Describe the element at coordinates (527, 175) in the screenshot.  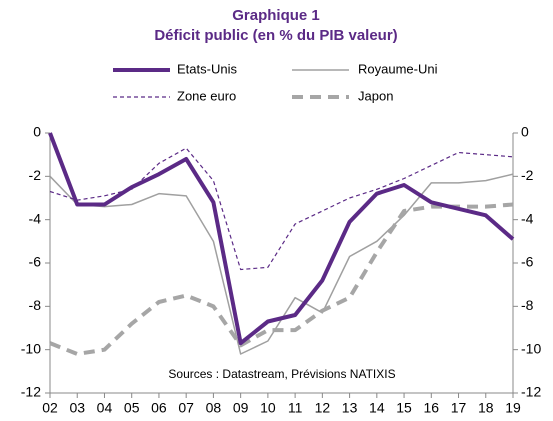
I see `y2-tick-label: -2` at that location.